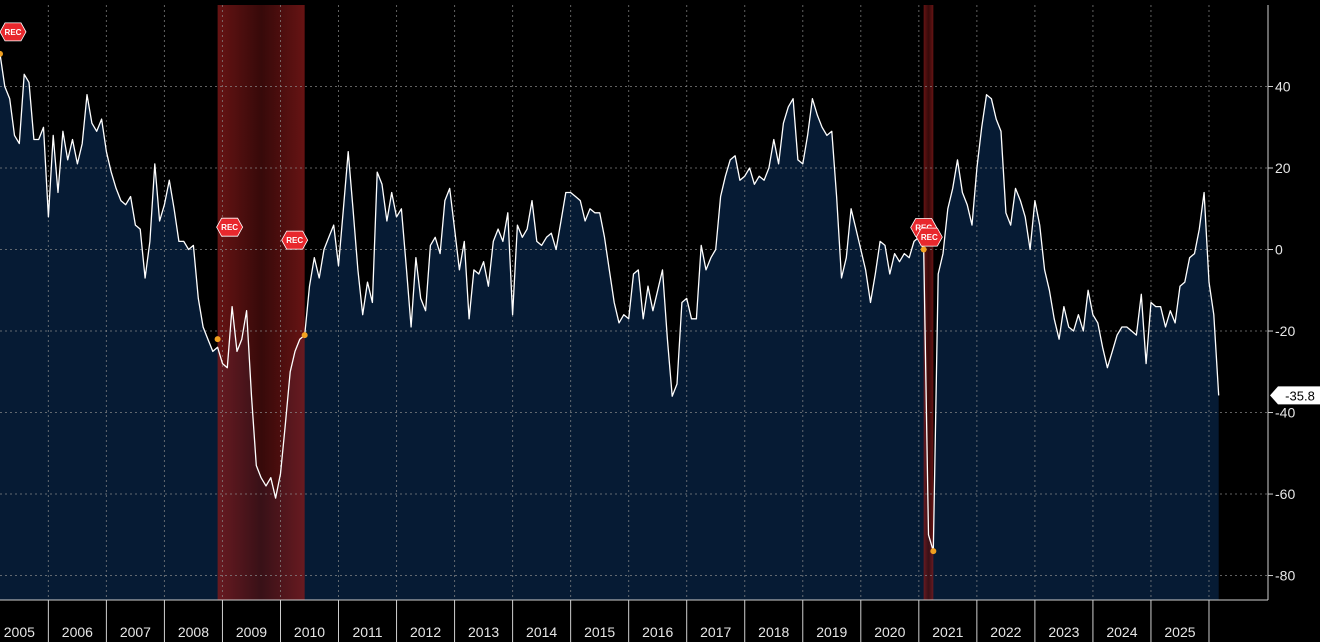 The height and width of the screenshot is (642, 1320). I want to click on x-tick-label: 2024, so click(1121, 632).